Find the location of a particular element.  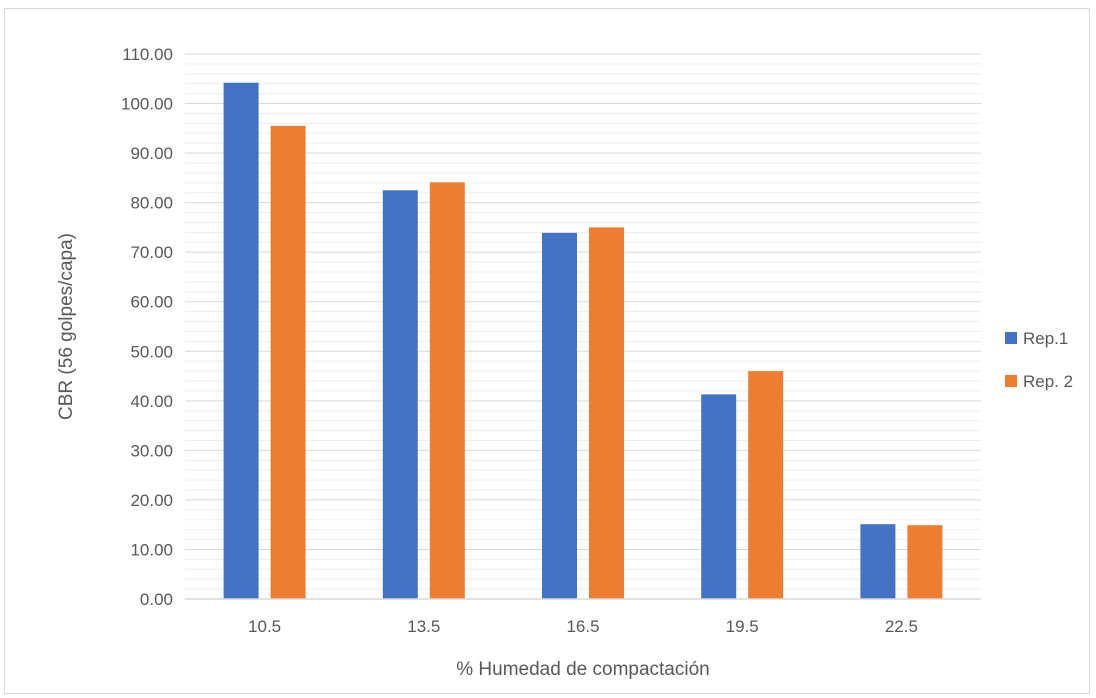

y-tick-label: 90.00 is located at coordinates (151, 153).